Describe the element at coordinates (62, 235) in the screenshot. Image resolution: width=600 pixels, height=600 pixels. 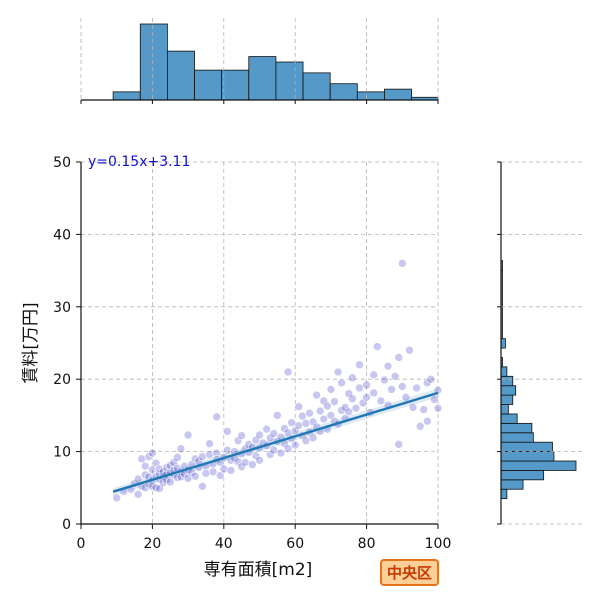
I see `y-tick-label: 40` at that location.